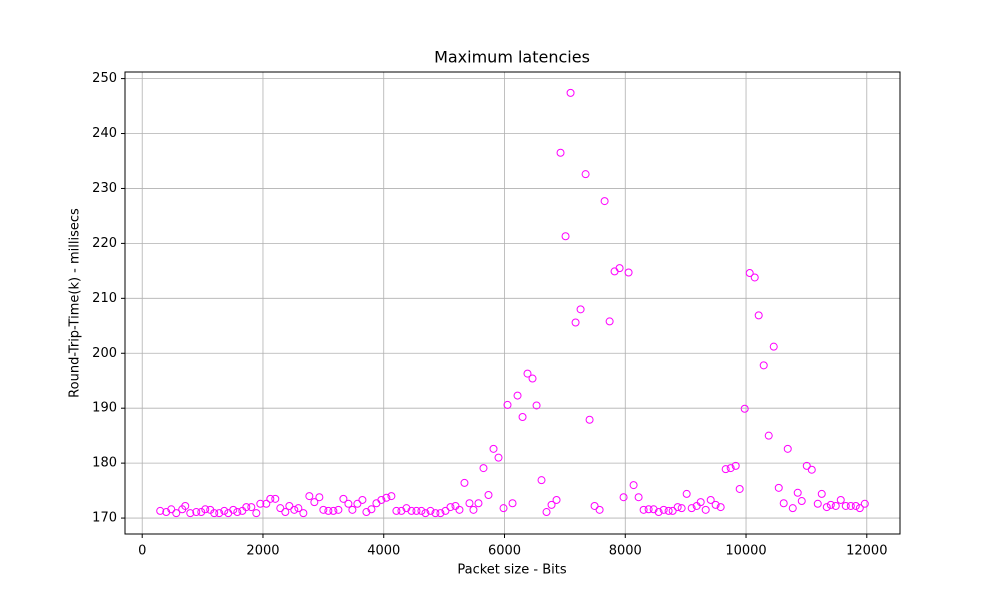 The image size is (1000, 600). Describe the element at coordinates (104, 463) in the screenshot. I see `y-tick-label: 180` at that location.